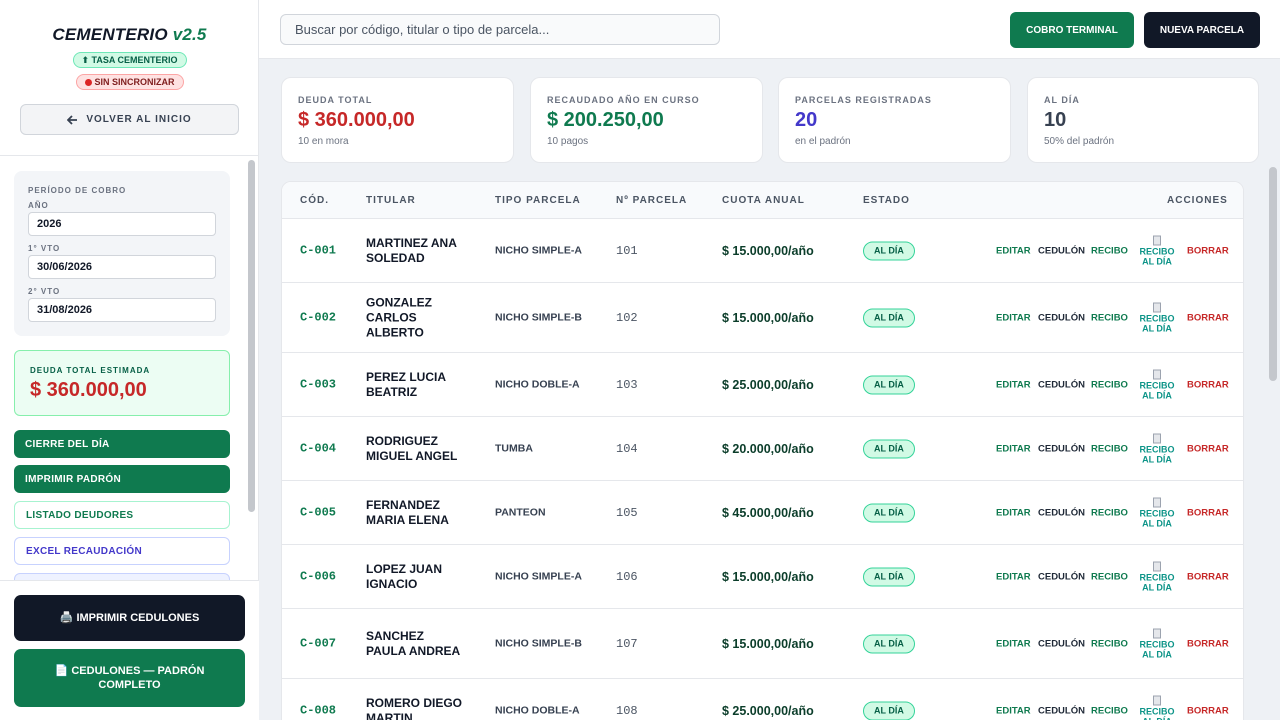 This screenshot has width=1280, height=720. Describe the element at coordinates (538, 200) in the screenshot. I see `column-header-tipo: TIPO PARCELA` at that location.